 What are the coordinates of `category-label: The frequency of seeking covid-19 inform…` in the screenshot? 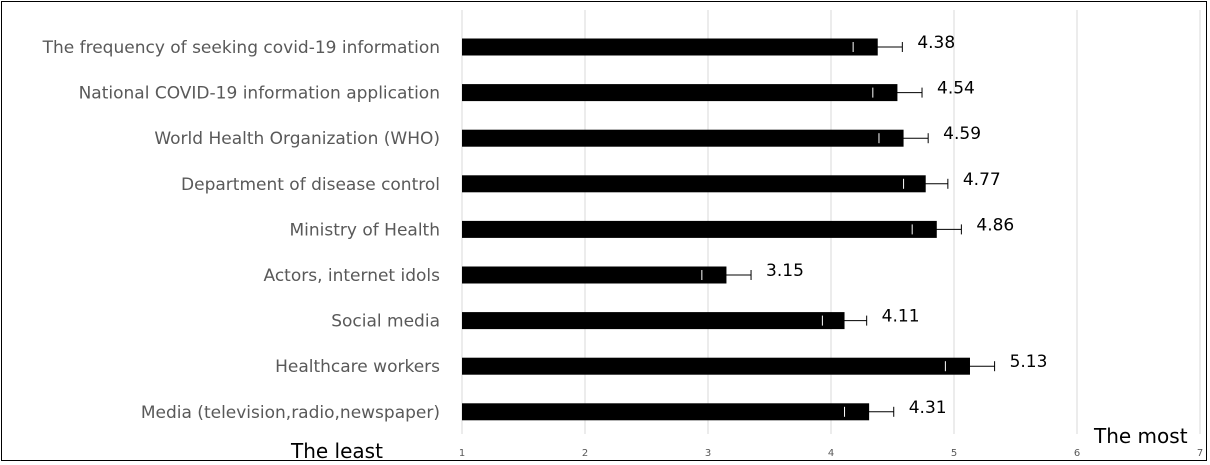 It's located at (241, 48).